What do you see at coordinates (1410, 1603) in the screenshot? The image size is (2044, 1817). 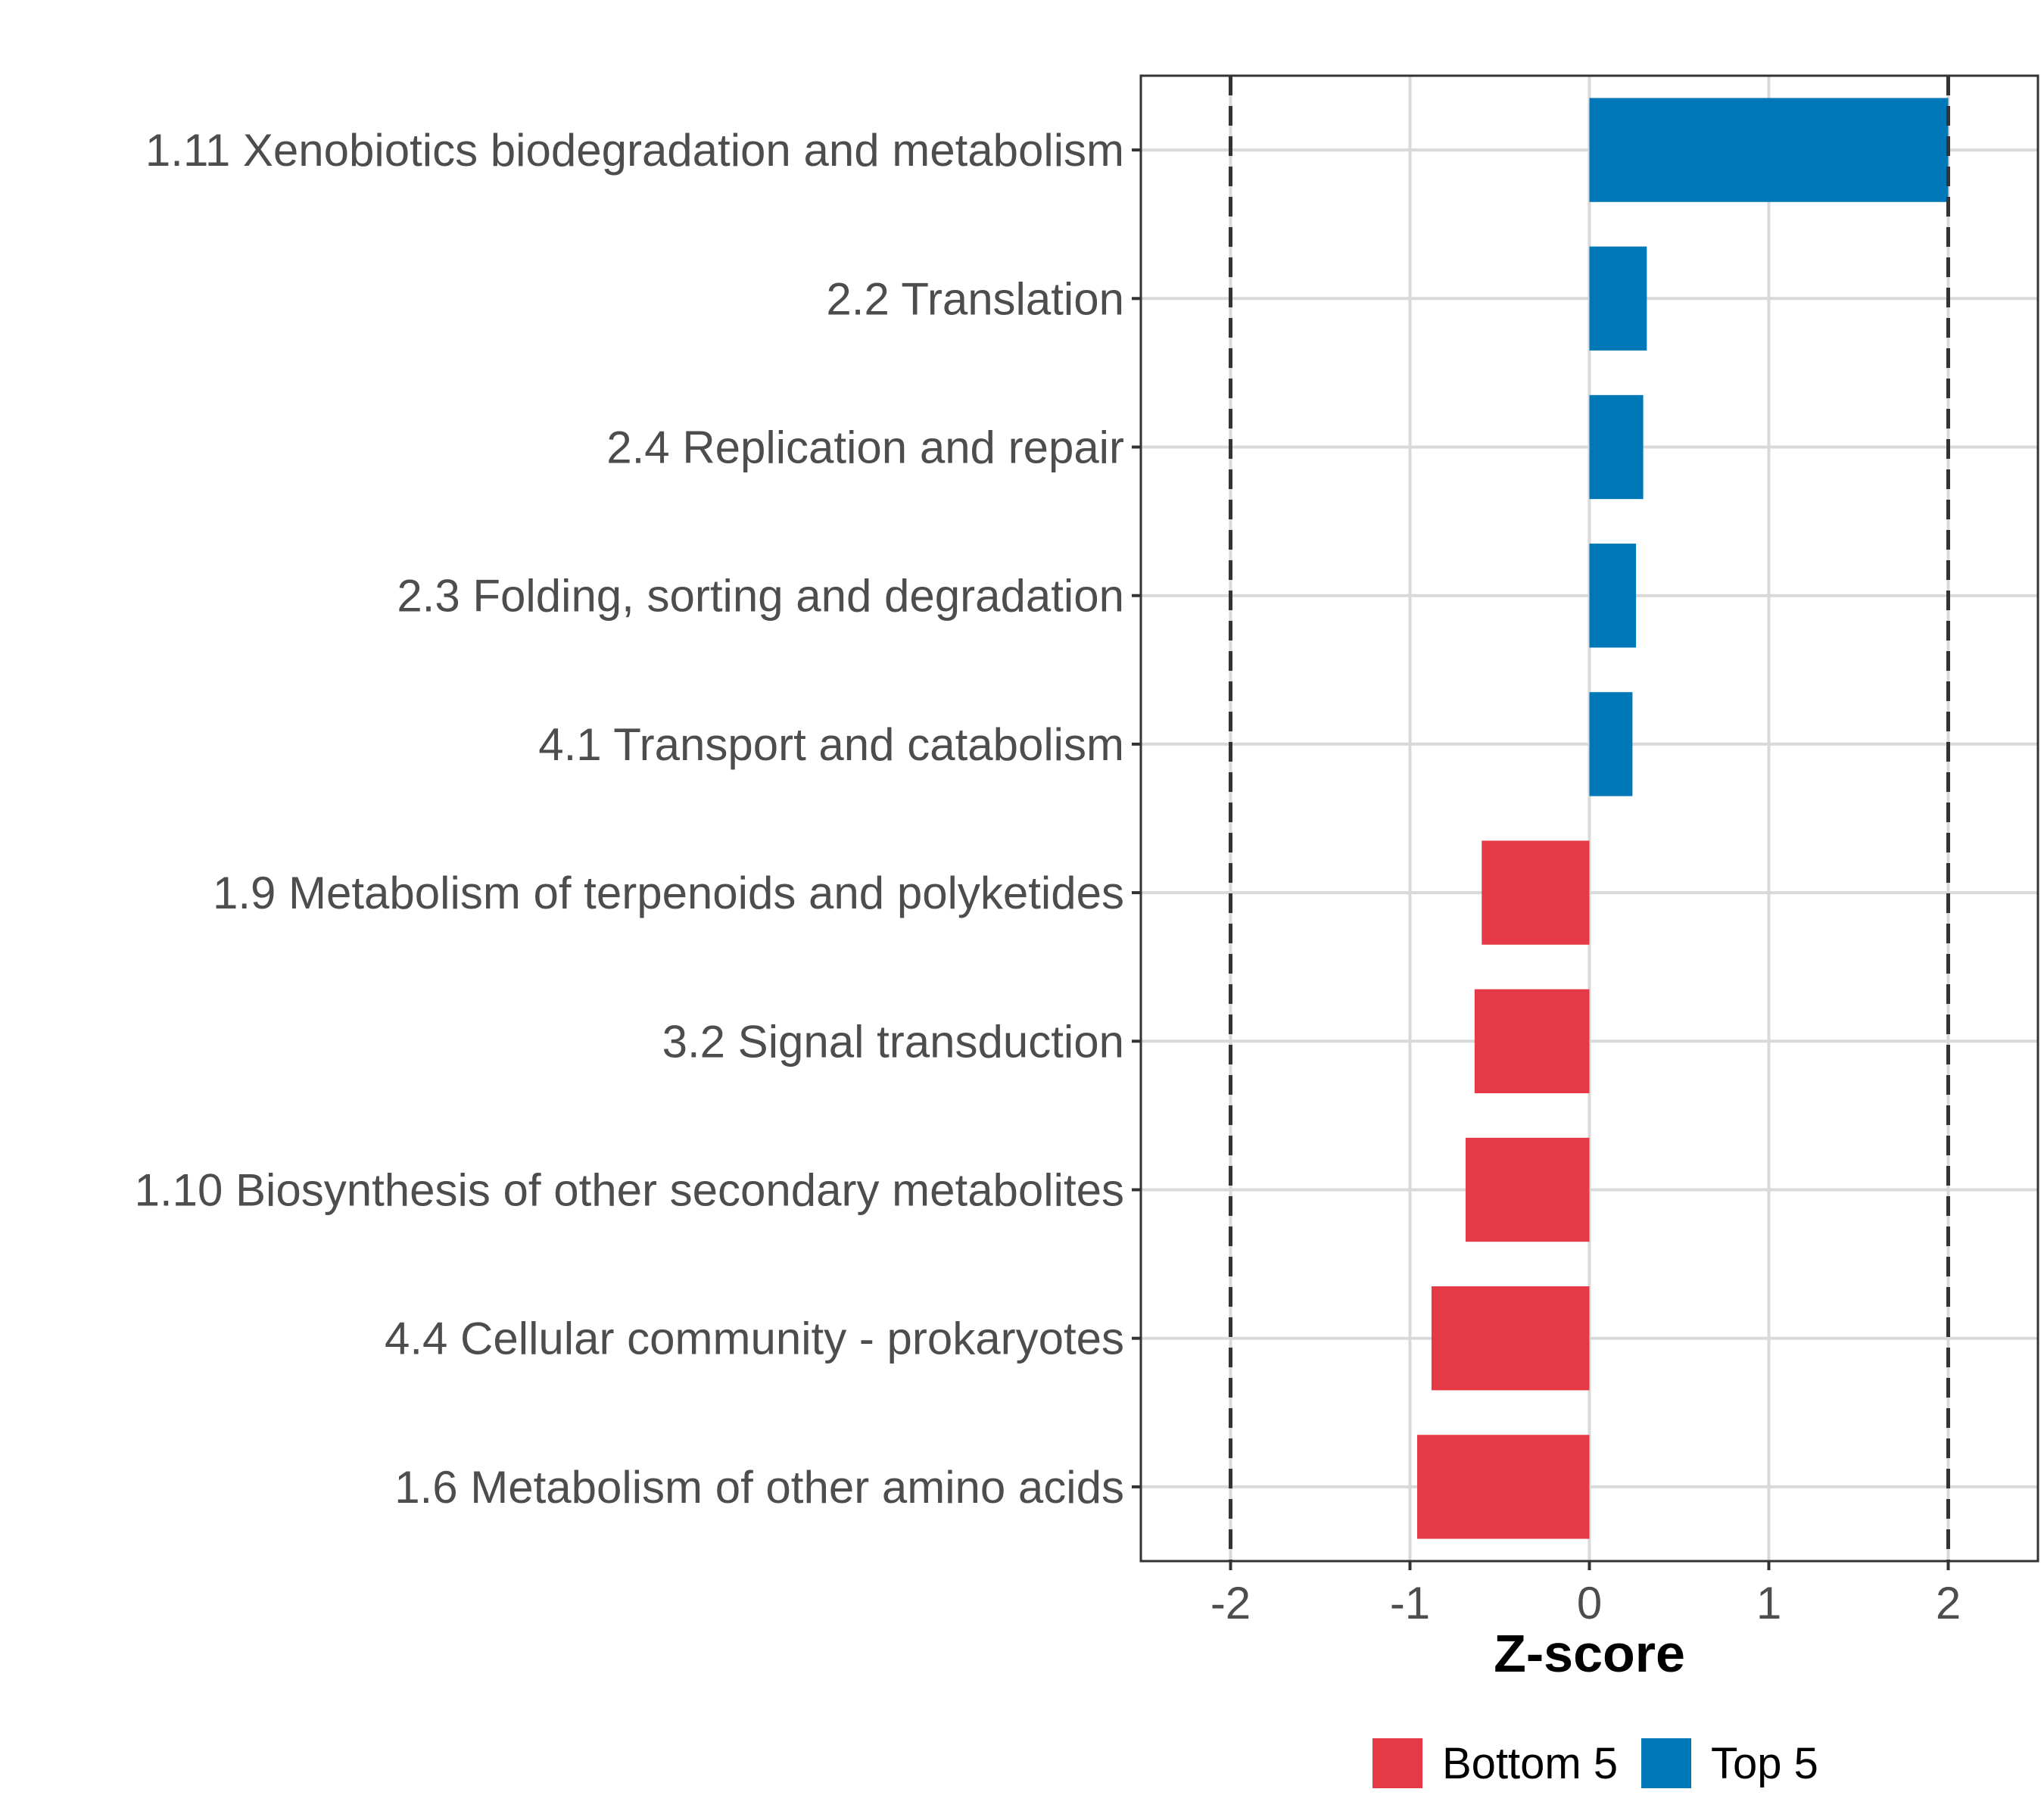 I see `x-tick-label: -1` at bounding box center [1410, 1603].